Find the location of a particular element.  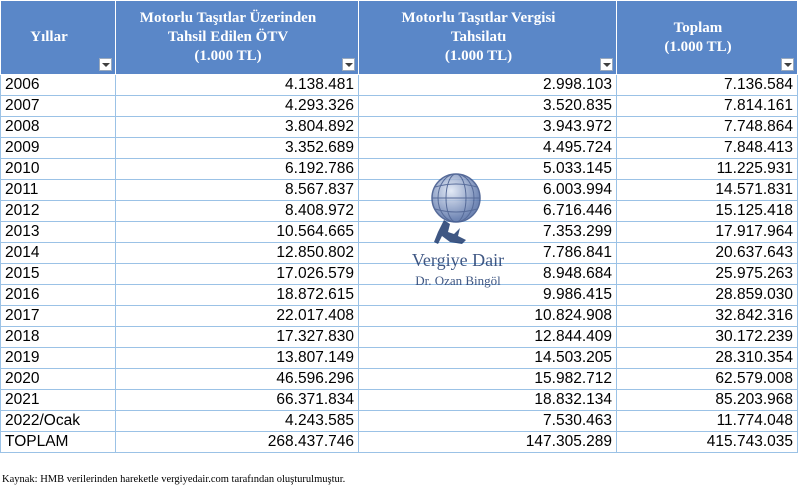

value-cell: 66.371.834 is located at coordinates (237, 400).